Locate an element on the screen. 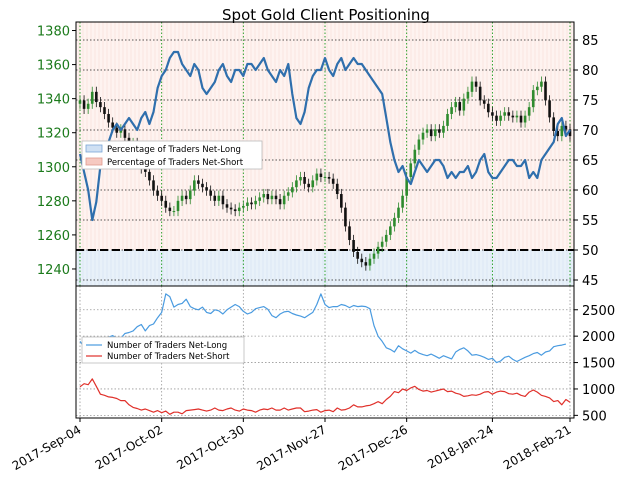  x-axis-tick-label: 2017-Oct-30 is located at coordinates (210, 447).